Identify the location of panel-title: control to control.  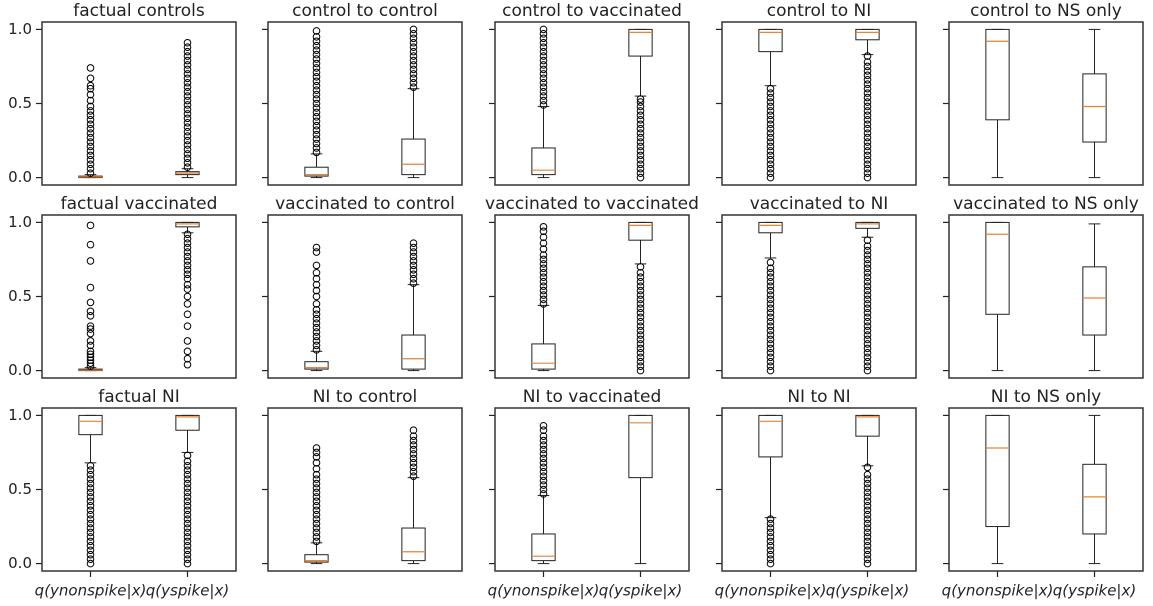
(365, 11).